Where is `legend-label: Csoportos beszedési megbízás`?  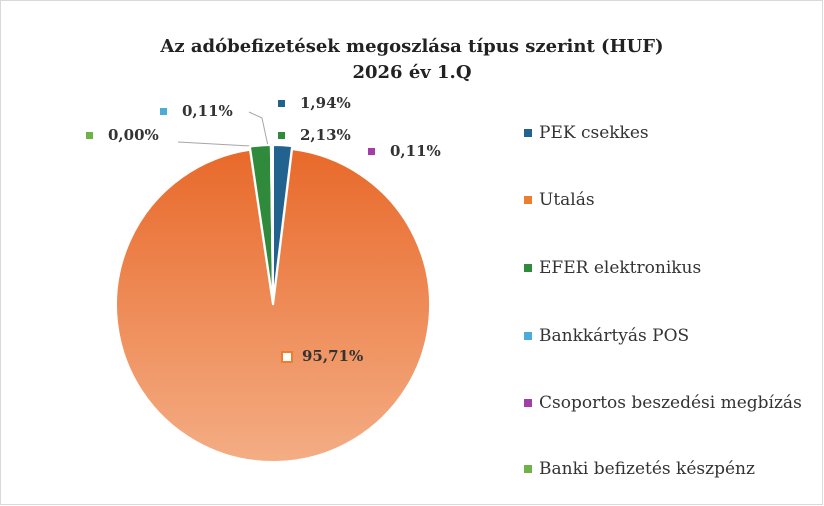 legend-label: Csoportos beszedési megbízás is located at coordinates (670, 403).